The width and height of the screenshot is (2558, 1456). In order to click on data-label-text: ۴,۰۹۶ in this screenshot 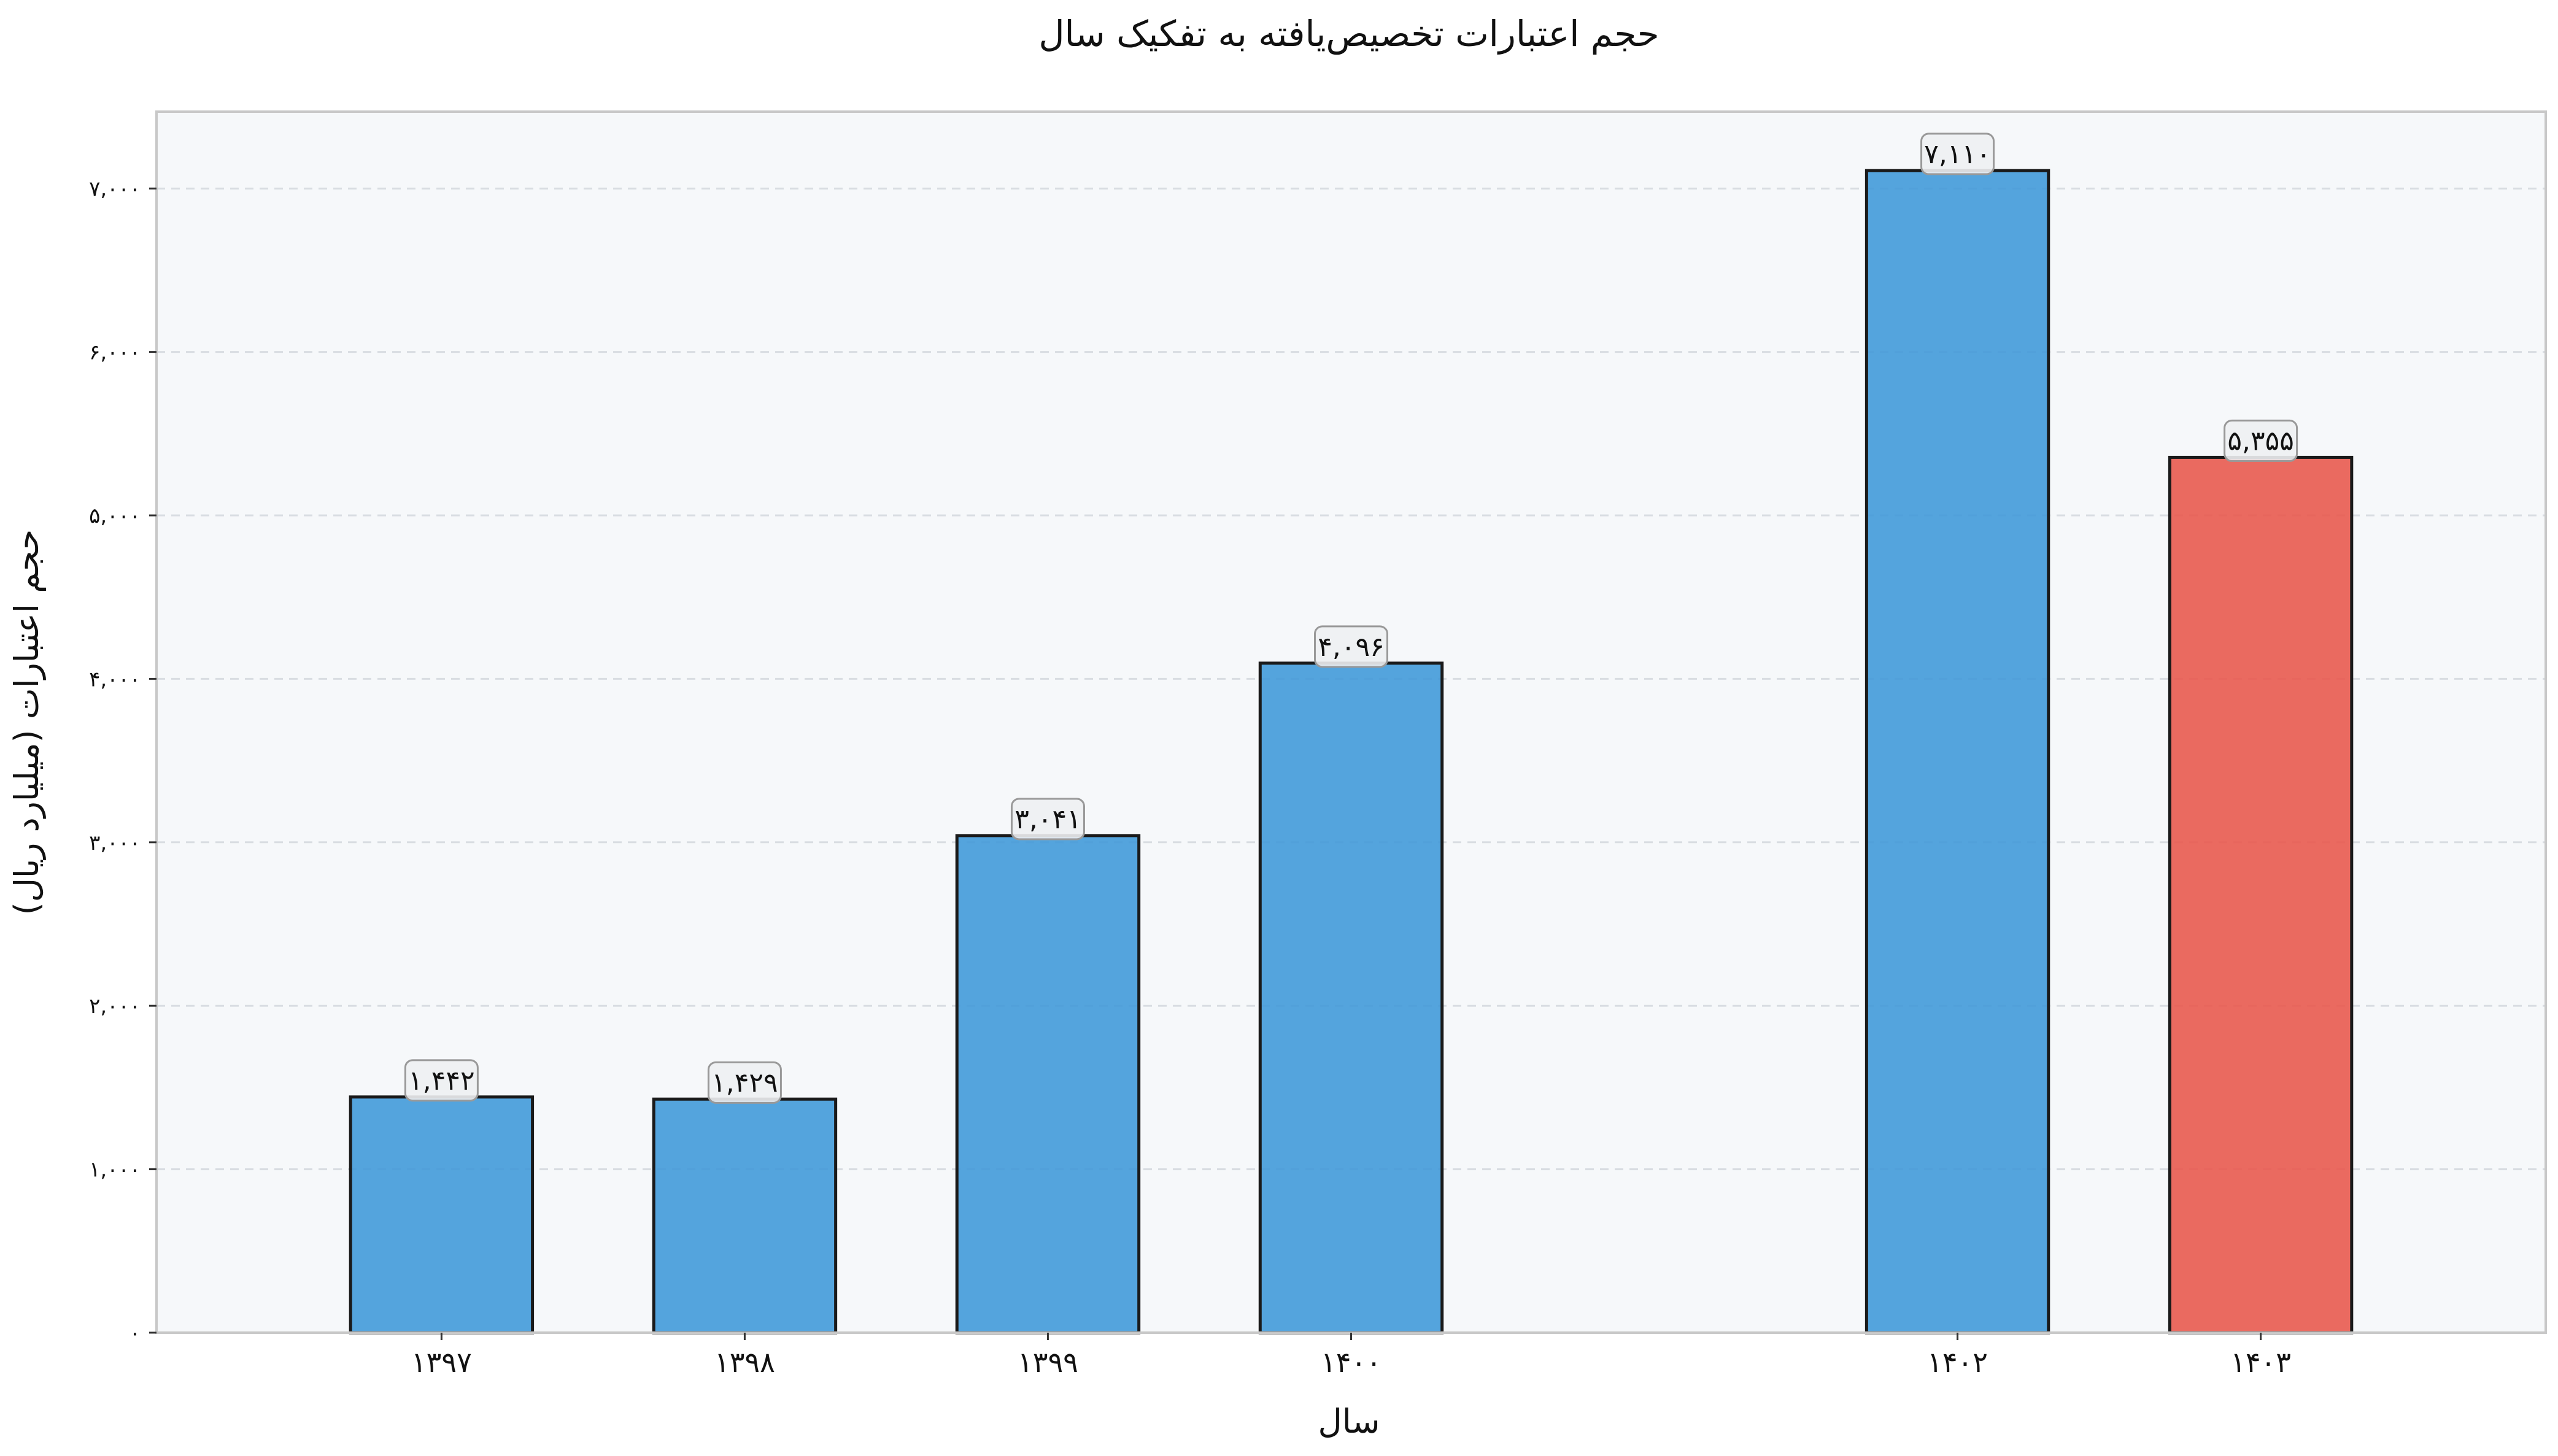, I will do `click(1351, 647)`.